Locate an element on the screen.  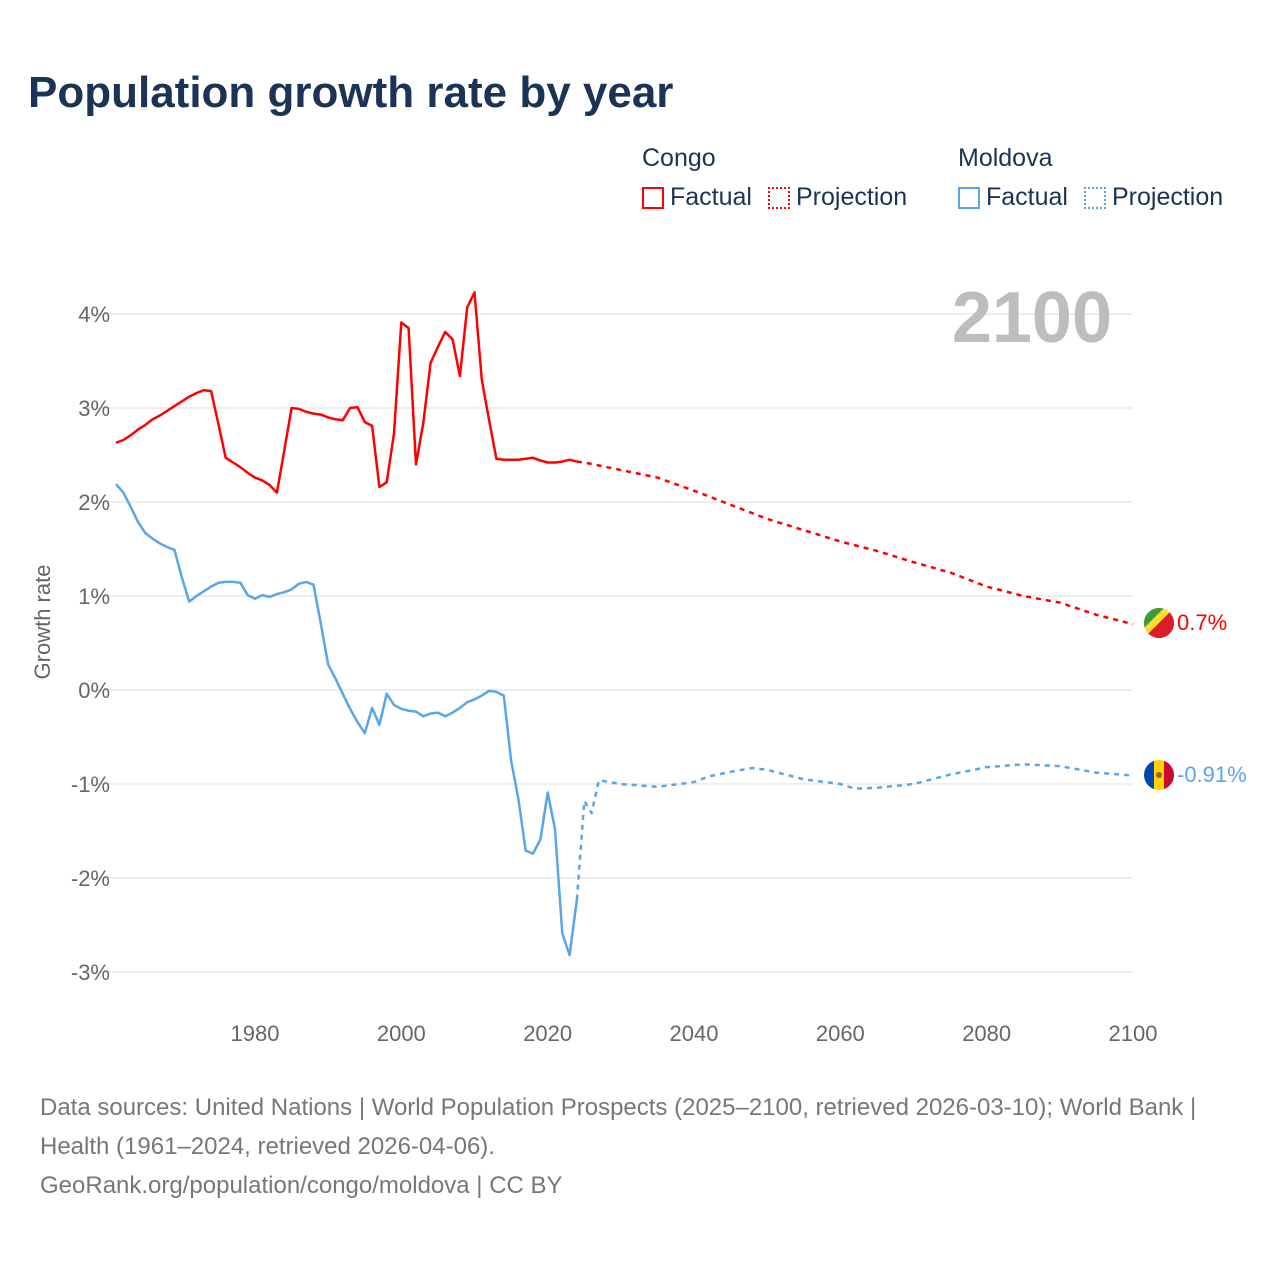
year-display: 2100 is located at coordinates (1032, 318).